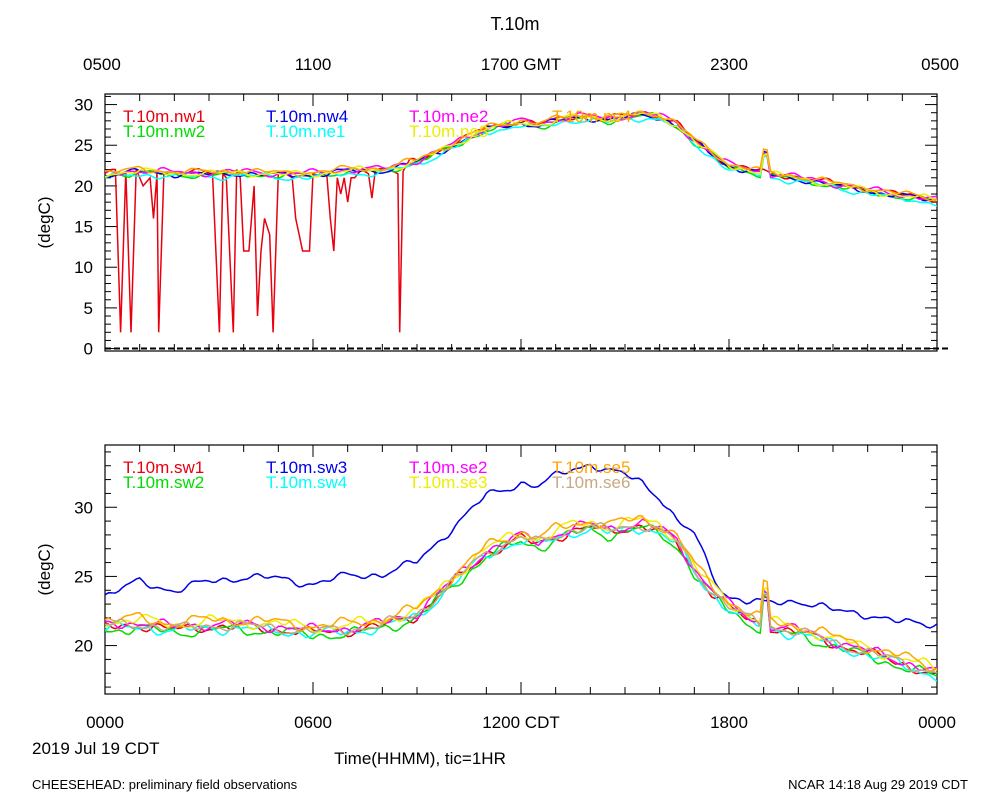 This screenshot has width=1000, height=800. I want to click on legend-entry: T.10m.ne4, so click(591, 116).